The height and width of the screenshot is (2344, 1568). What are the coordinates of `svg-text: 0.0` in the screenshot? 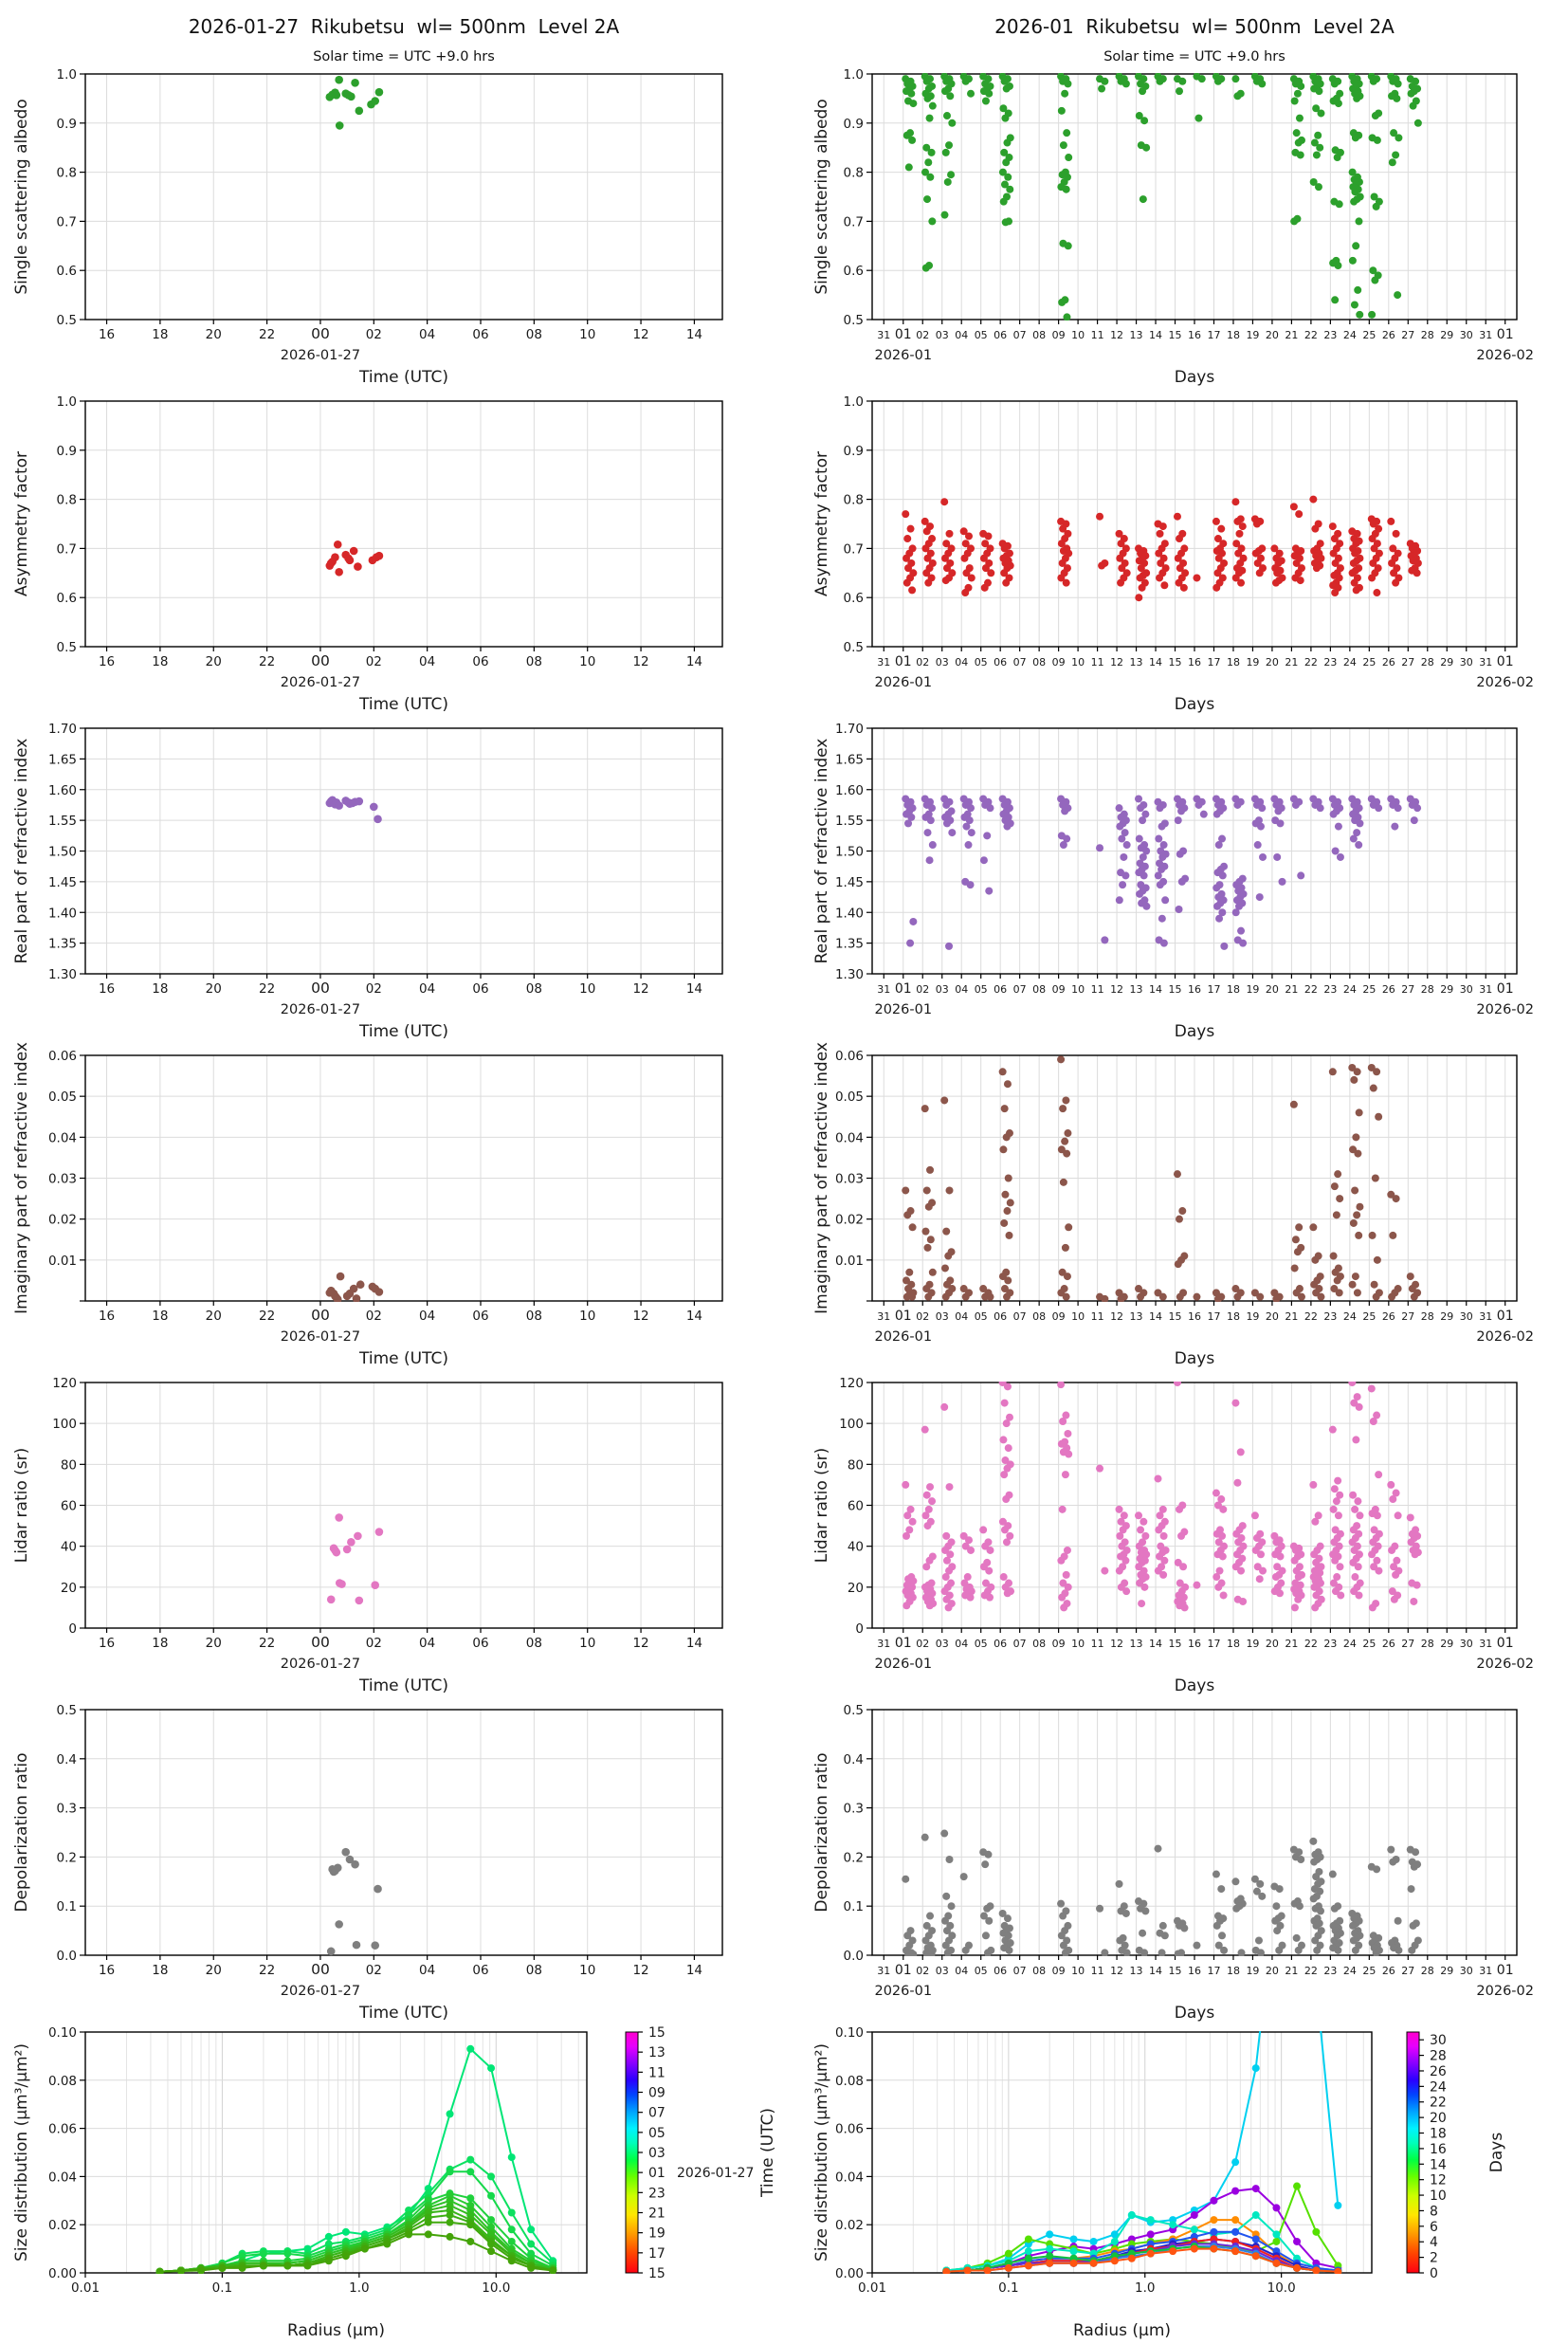 It's located at (854, 1956).